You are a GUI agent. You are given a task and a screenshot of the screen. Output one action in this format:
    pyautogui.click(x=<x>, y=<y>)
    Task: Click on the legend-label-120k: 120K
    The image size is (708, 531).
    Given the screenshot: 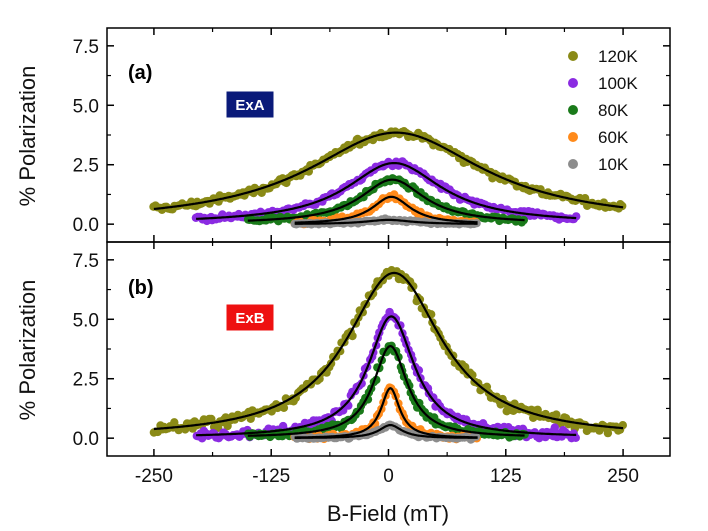 What is the action you would take?
    pyautogui.click(x=618, y=56)
    